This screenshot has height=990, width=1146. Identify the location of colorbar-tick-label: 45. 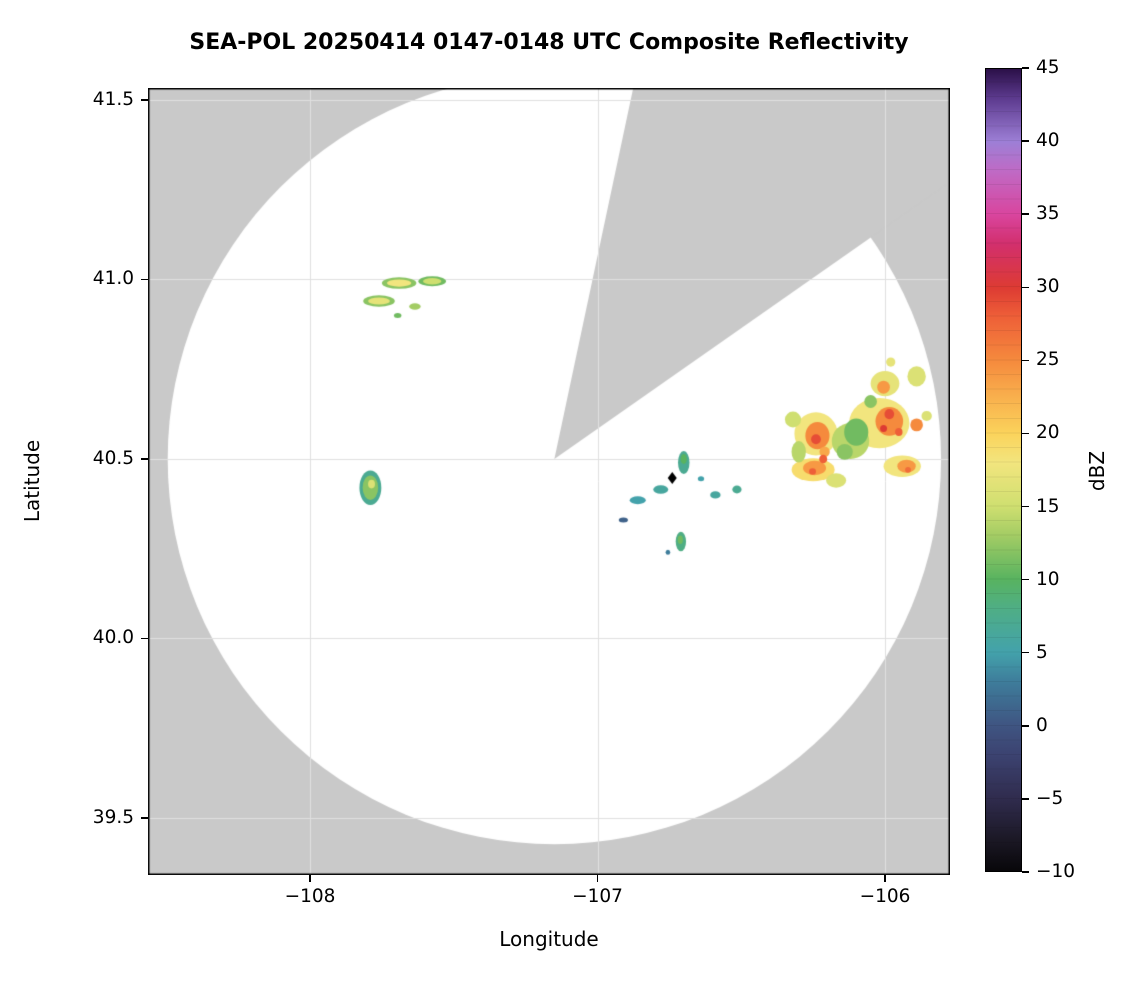
(1048, 67).